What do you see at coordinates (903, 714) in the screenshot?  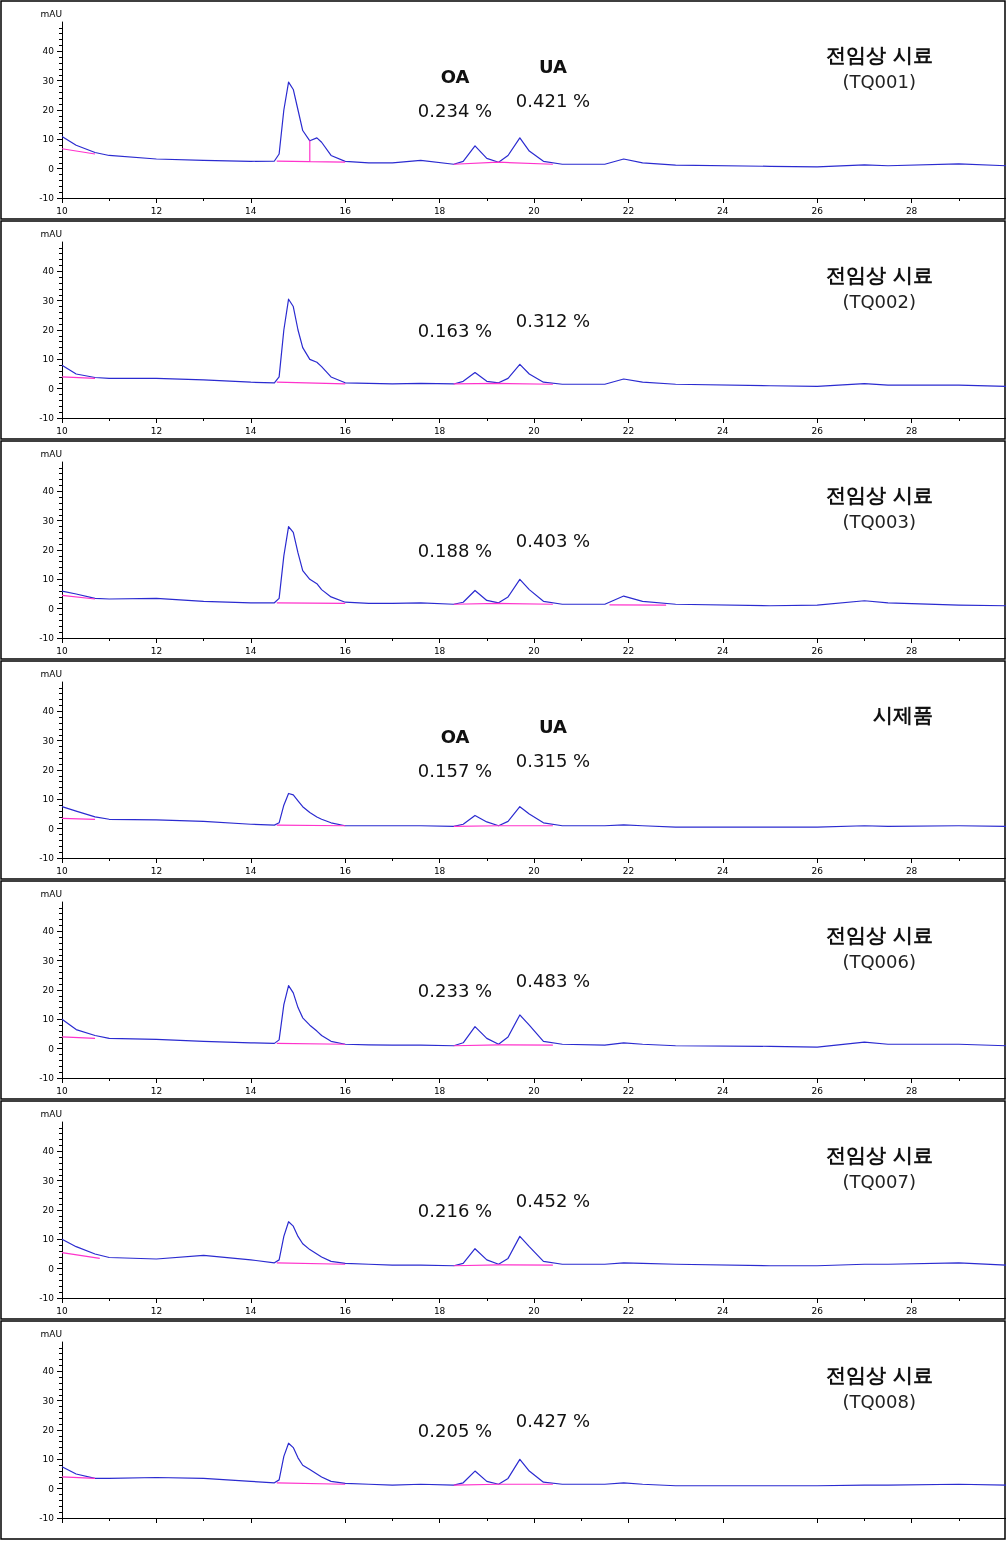 I see `text: 시제품` at bounding box center [903, 714].